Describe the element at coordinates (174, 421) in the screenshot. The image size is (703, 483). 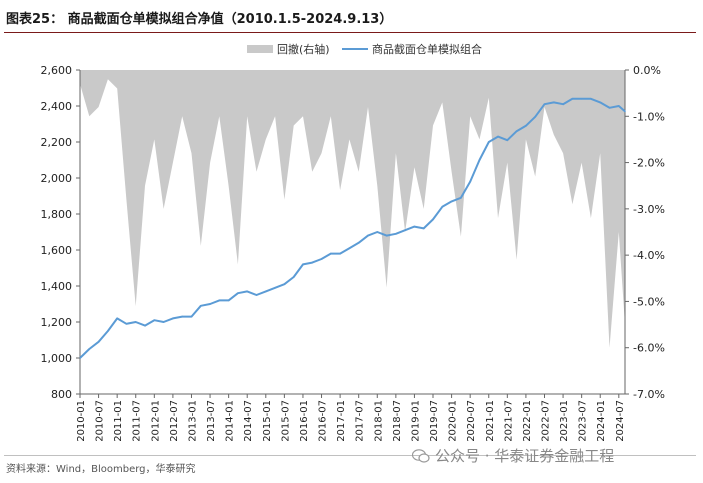
I see `x-tick-label: 2012-07` at that location.